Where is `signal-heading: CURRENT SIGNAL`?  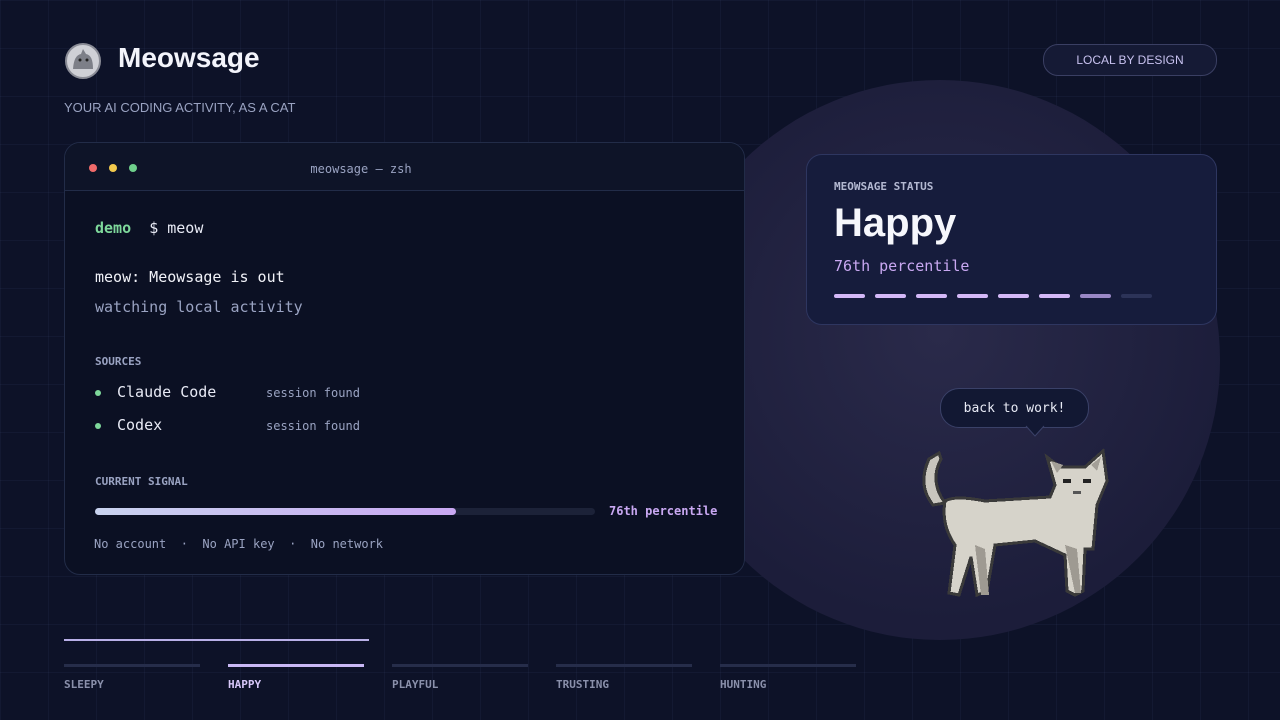
signal-heading: CURRENT SIGNAL is located at coordinates (141, 481).